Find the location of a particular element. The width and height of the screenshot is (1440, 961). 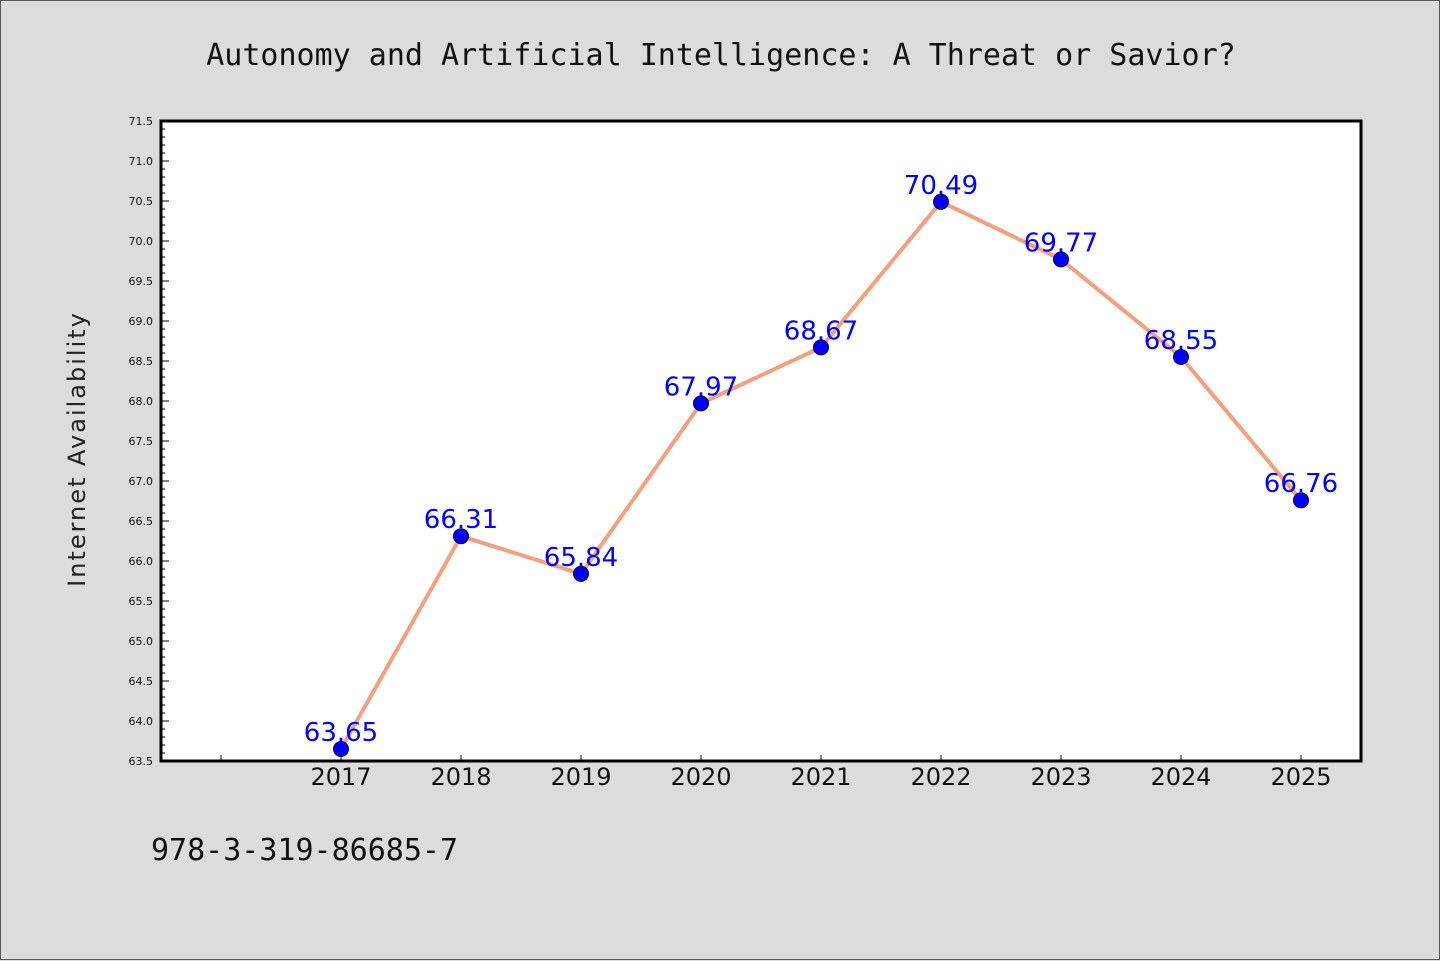

y-tick-label: 67.5 is located at coordinates (141, 441).